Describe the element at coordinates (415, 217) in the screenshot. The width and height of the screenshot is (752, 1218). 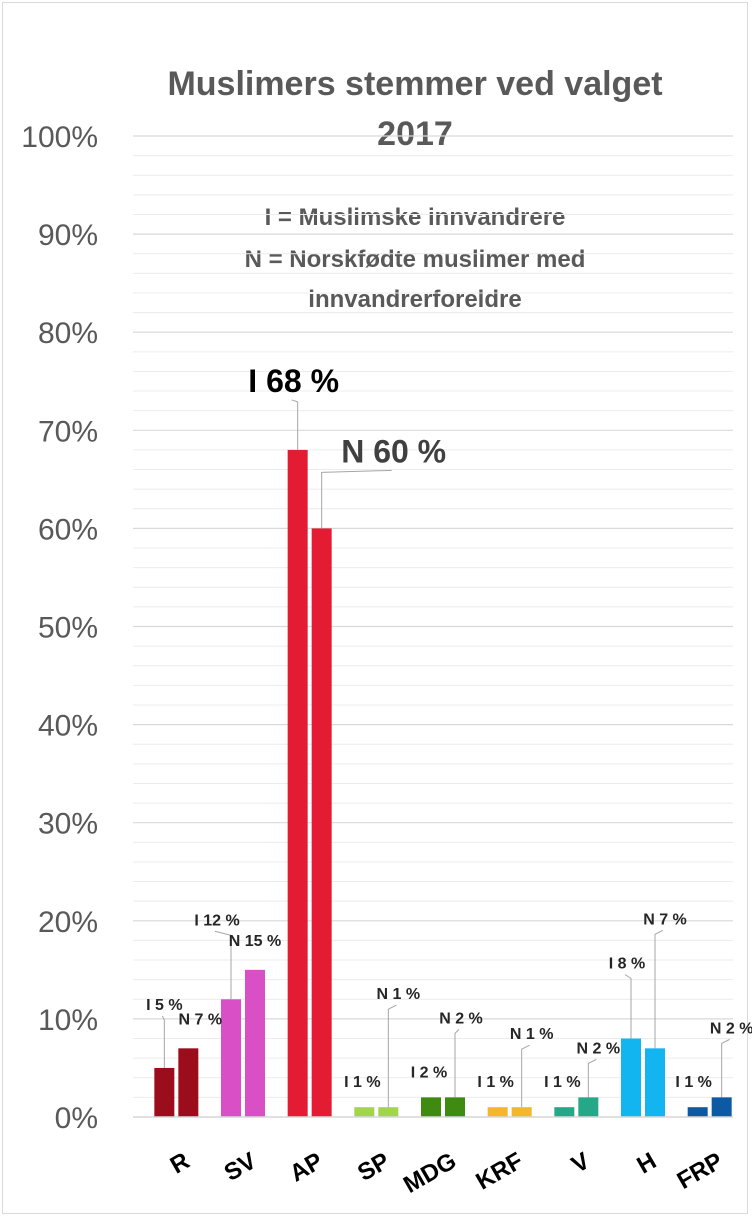
I see `legend-note-line-1: I = Muslimske innvandrere` at that location.